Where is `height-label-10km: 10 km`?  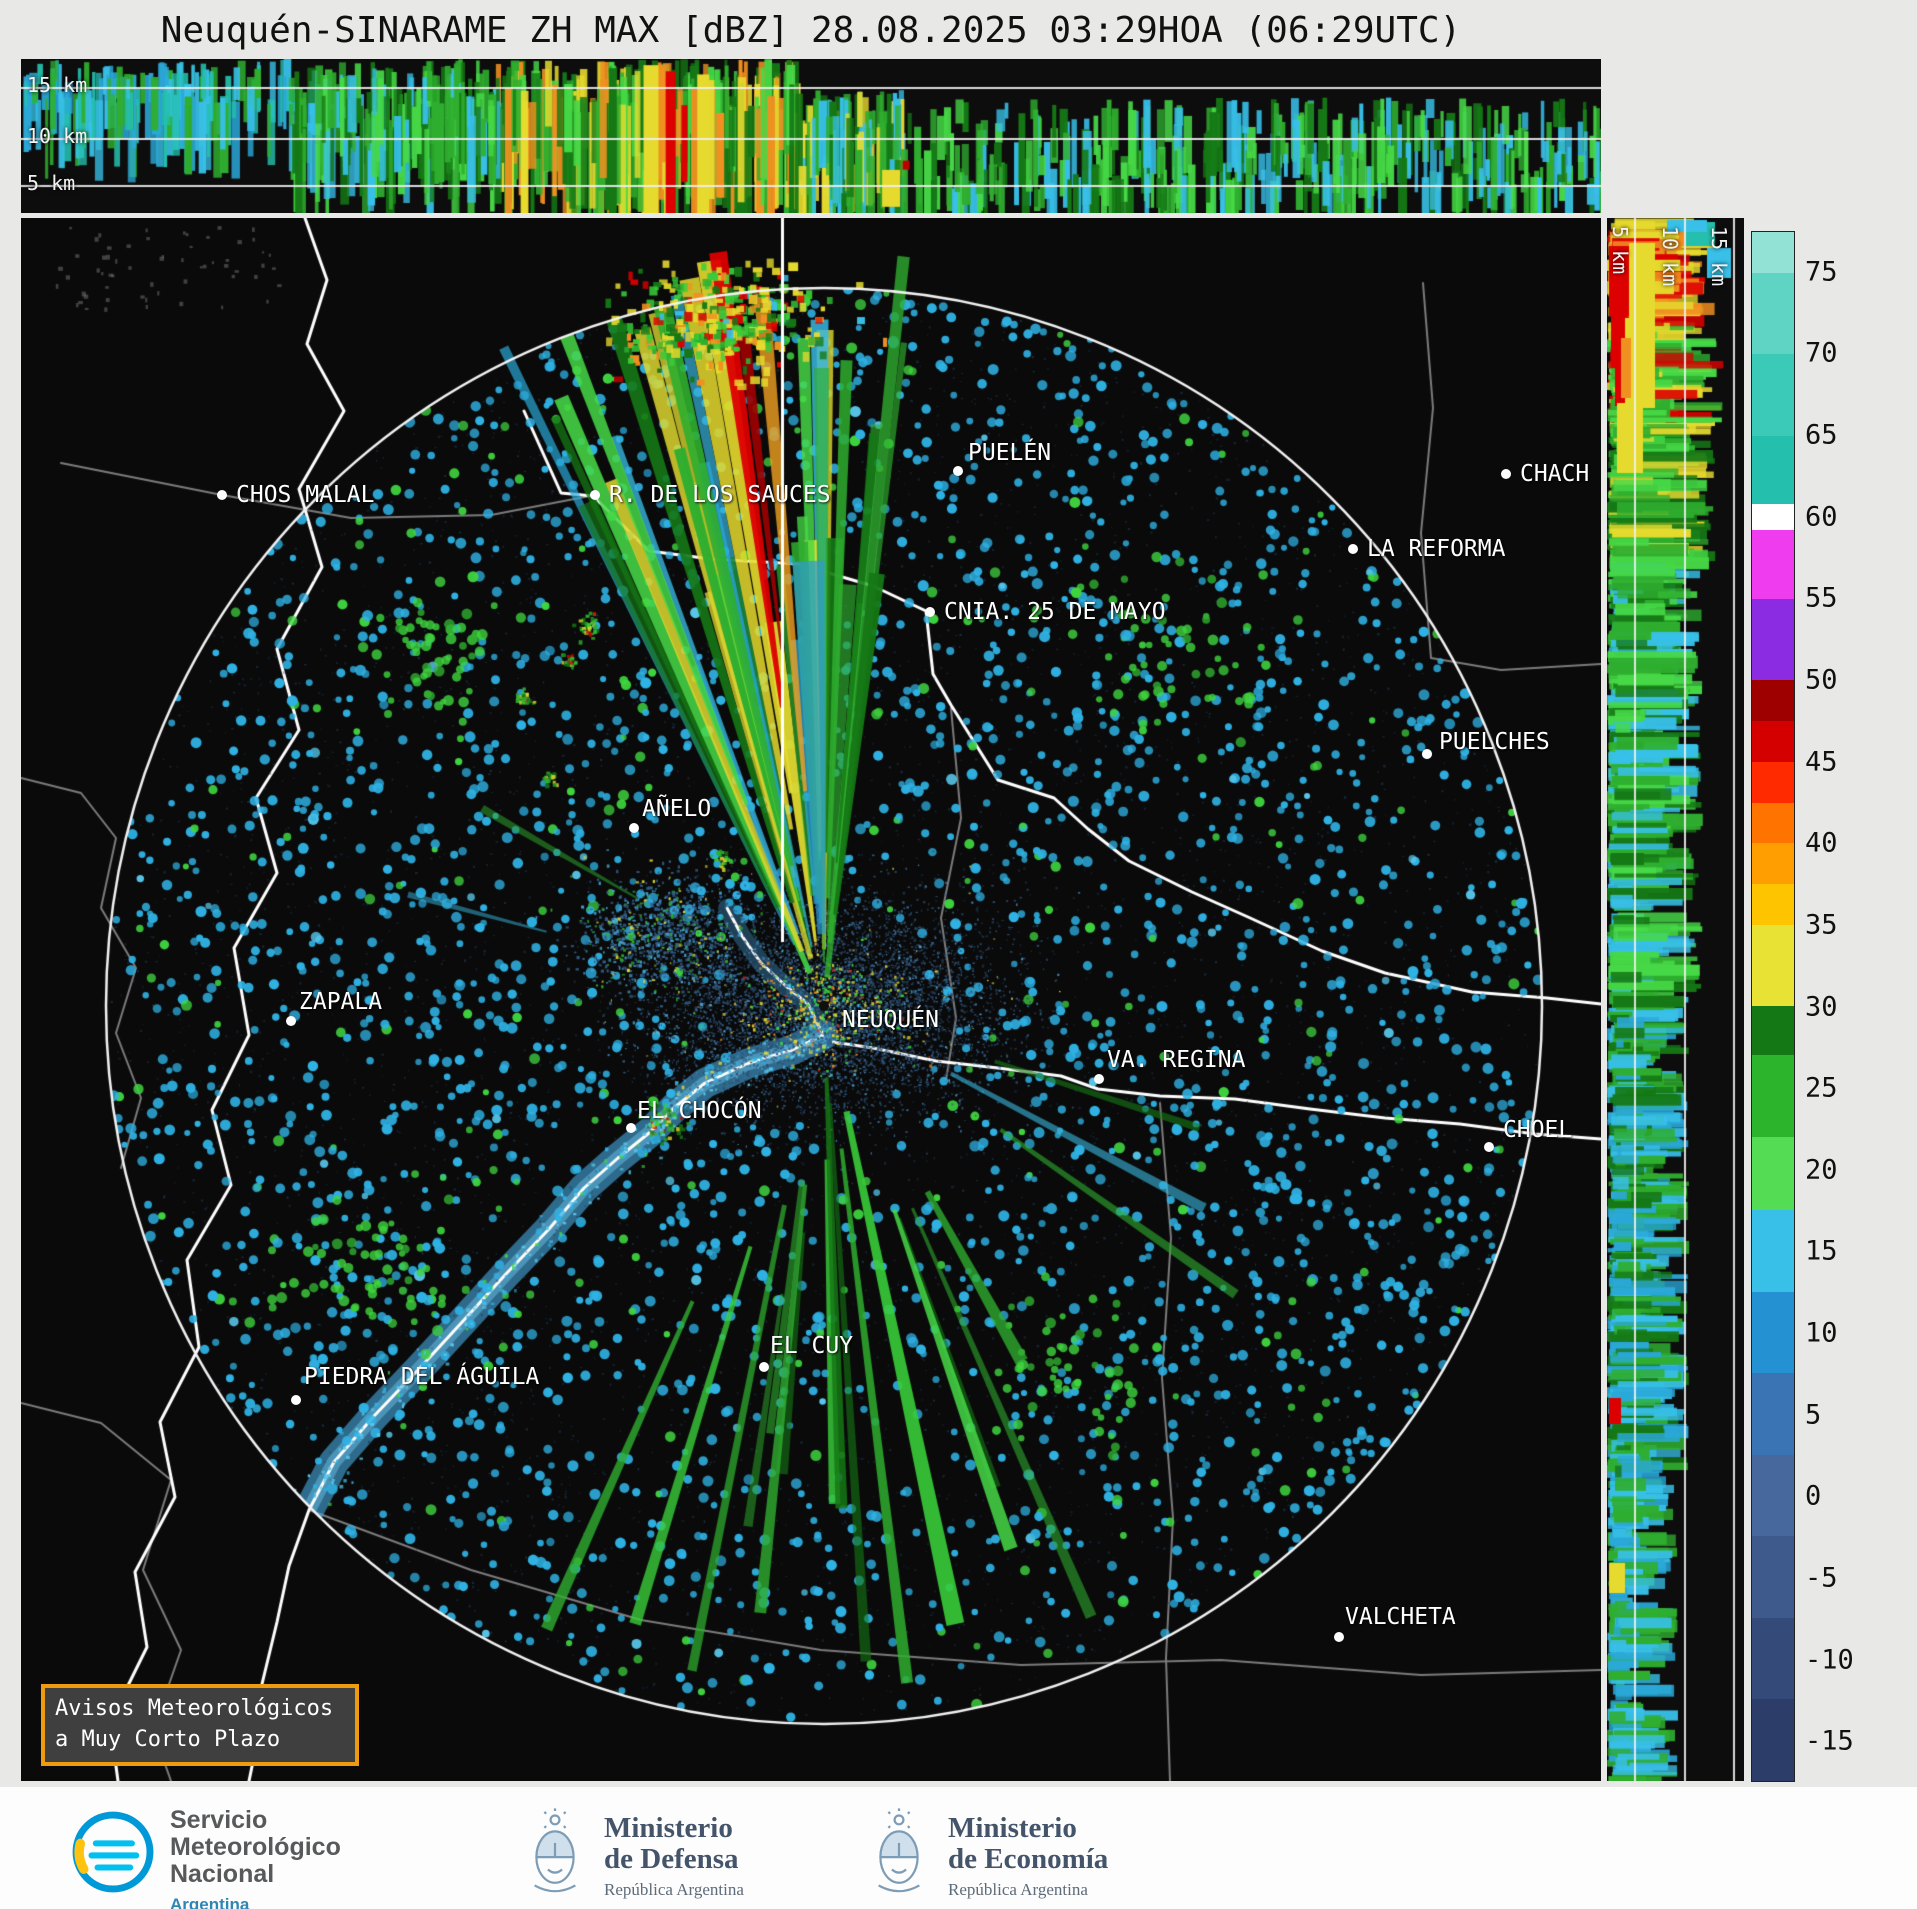 height-label-10km: 10 km is located at coordinates (57, 136).